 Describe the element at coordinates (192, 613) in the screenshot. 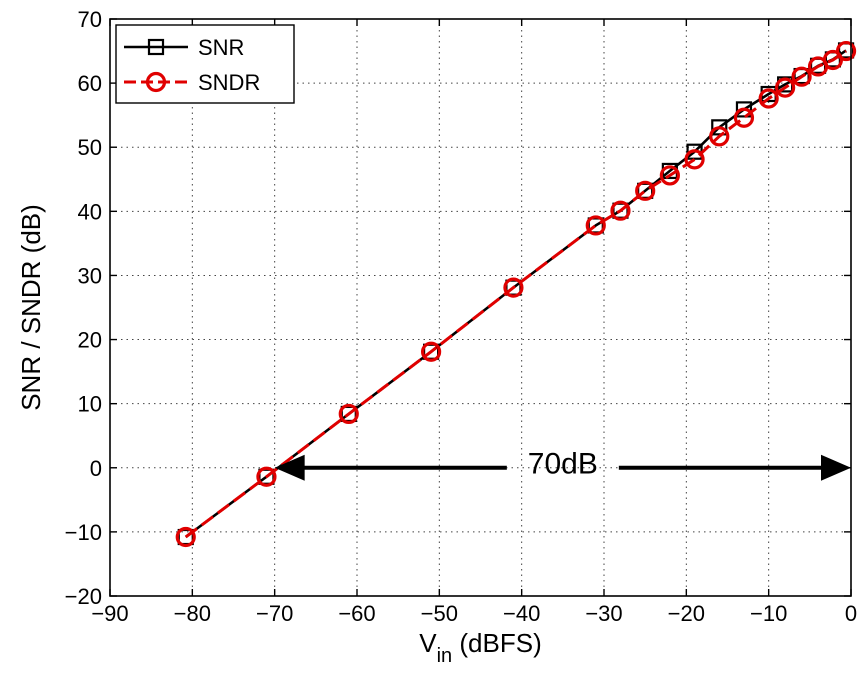

I see `x-tick-label: −80` at that location.